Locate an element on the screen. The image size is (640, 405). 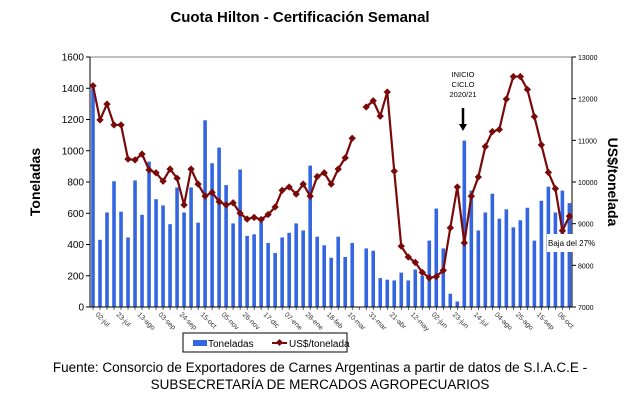
legend-swatch-toneladas is located at coordinates (200, 343).